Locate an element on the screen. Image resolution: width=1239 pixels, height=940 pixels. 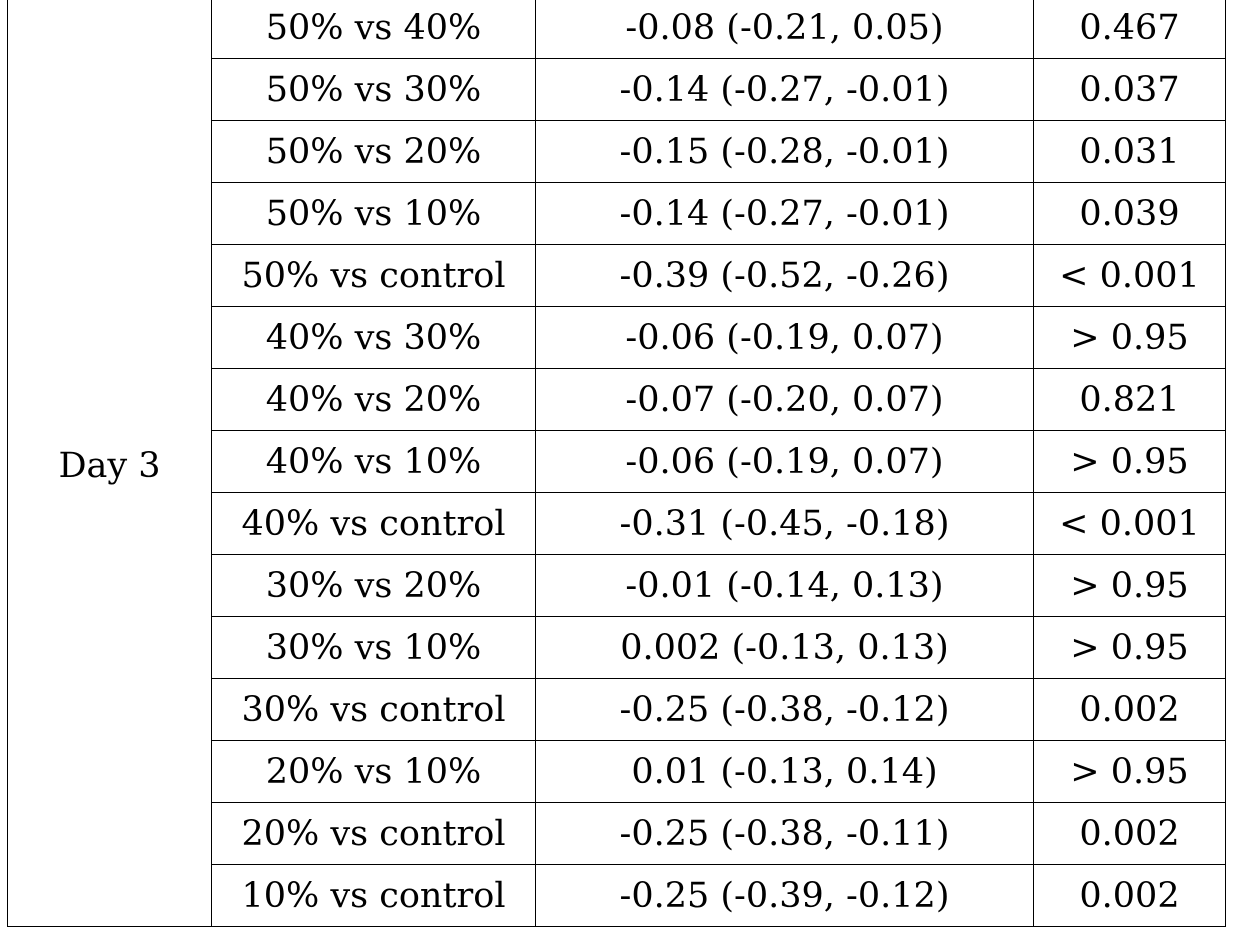
p-value-cell: 0.031 is located at coordinates (1129, 151).